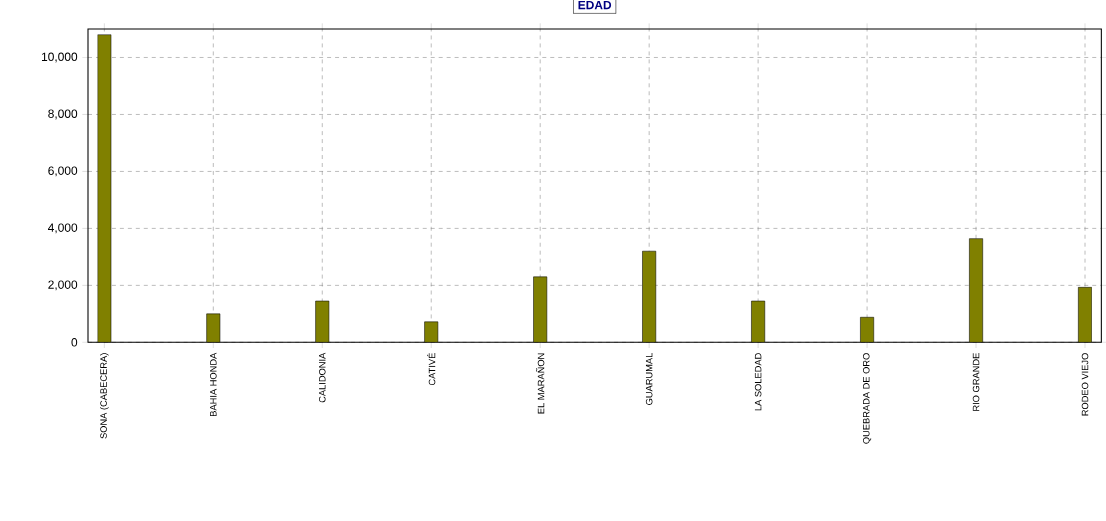 The width and height of the screenshot is (1106, 521). What do you see at coordinates (62, 228) in the screenshot?
I see `y-tick-label: 4,000` at bounding box center [62, 228].